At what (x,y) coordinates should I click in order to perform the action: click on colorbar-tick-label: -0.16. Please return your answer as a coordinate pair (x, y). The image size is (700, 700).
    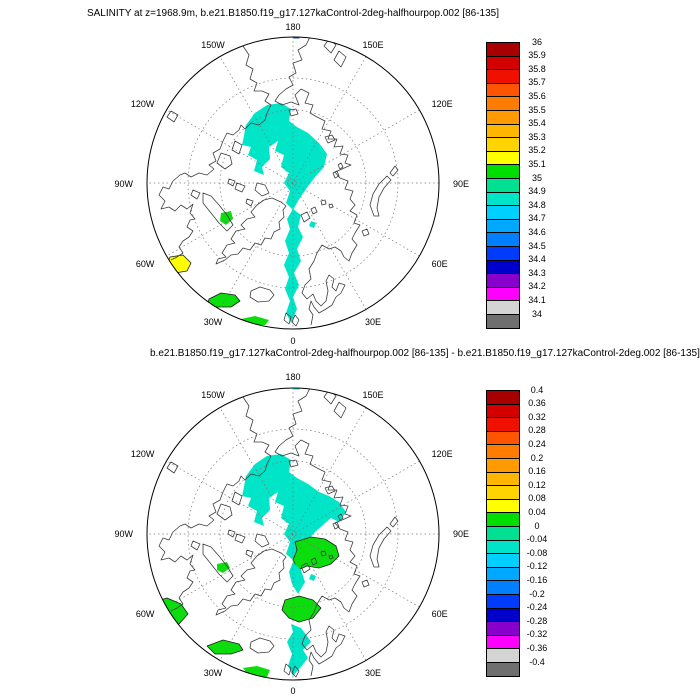
    Looking at the image, I should click on (537, 579).